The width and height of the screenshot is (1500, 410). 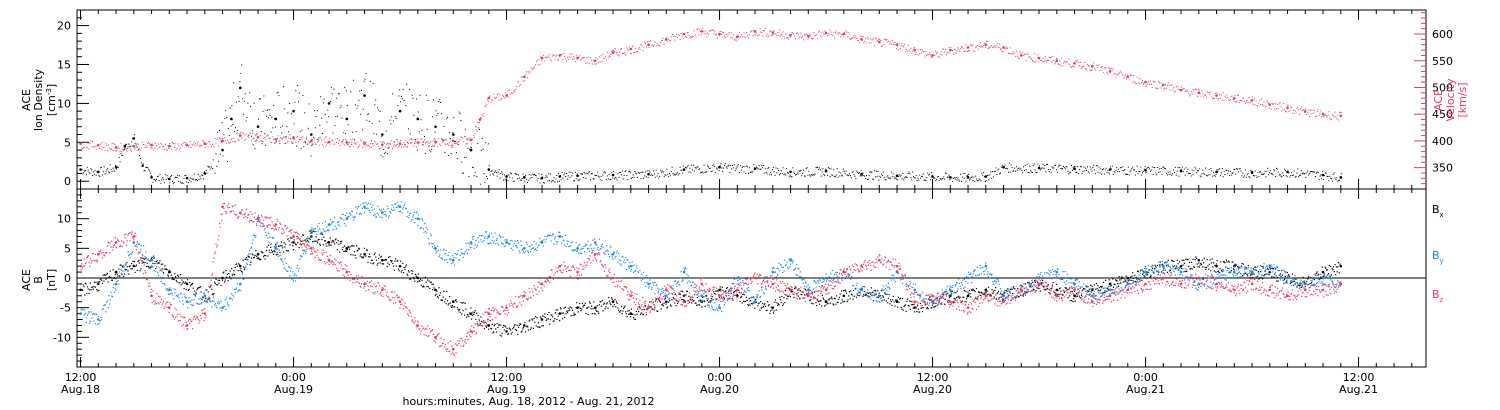 I want to click on y-tick-label: -10, so click(x=62, y=337).